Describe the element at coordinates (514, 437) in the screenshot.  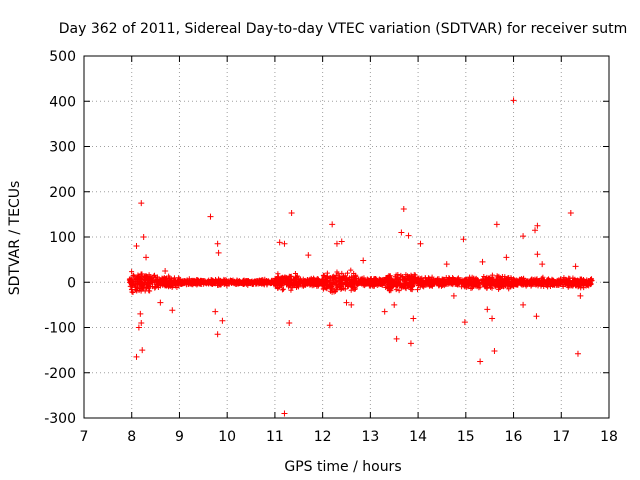
I see `x-tick-label: 16` at that location.